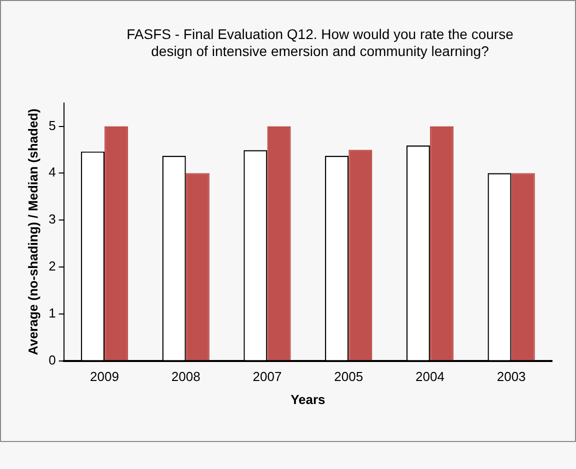  I want to click on y-tick-label: 2, so click(52, 266).